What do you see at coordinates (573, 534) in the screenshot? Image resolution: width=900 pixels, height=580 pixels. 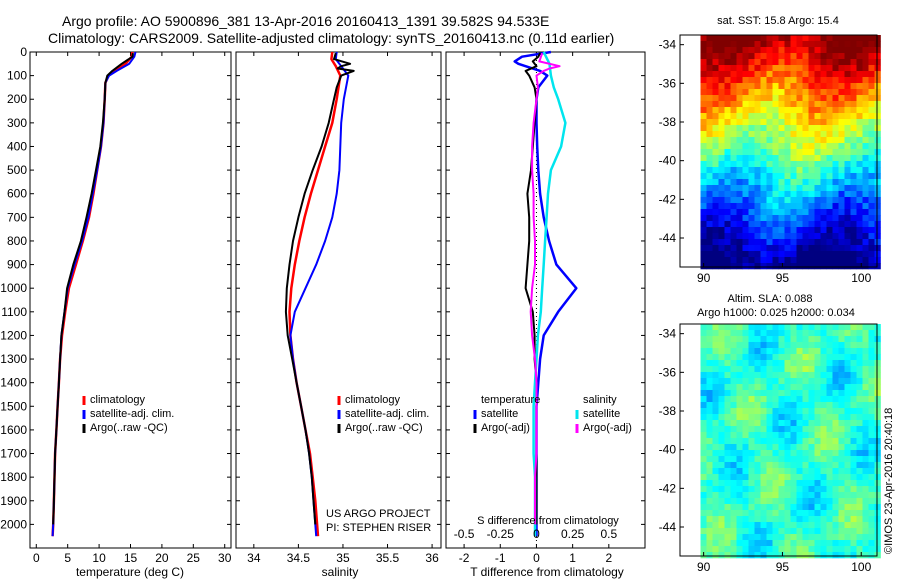 I see `difference-top-tick-label: 0.25` at bounding box center [573, 534].